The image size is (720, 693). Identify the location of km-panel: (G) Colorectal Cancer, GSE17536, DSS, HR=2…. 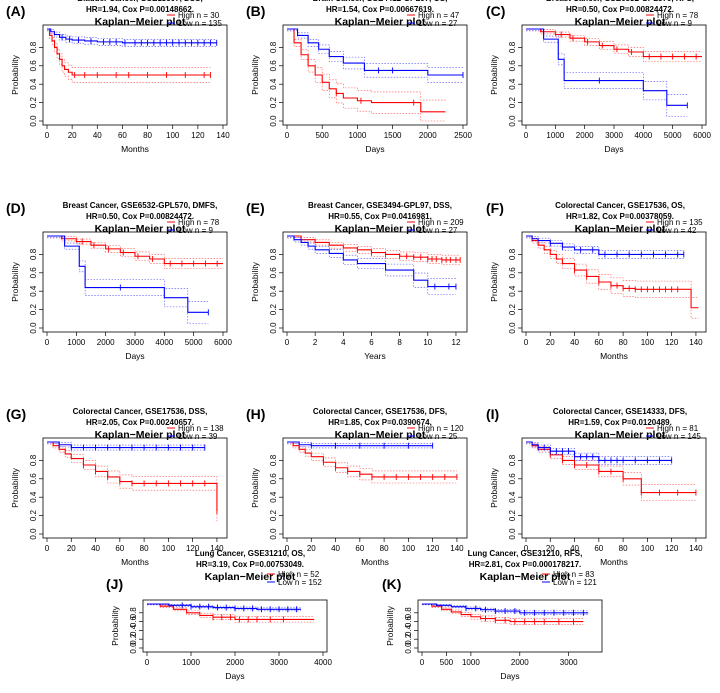
(117, 486).